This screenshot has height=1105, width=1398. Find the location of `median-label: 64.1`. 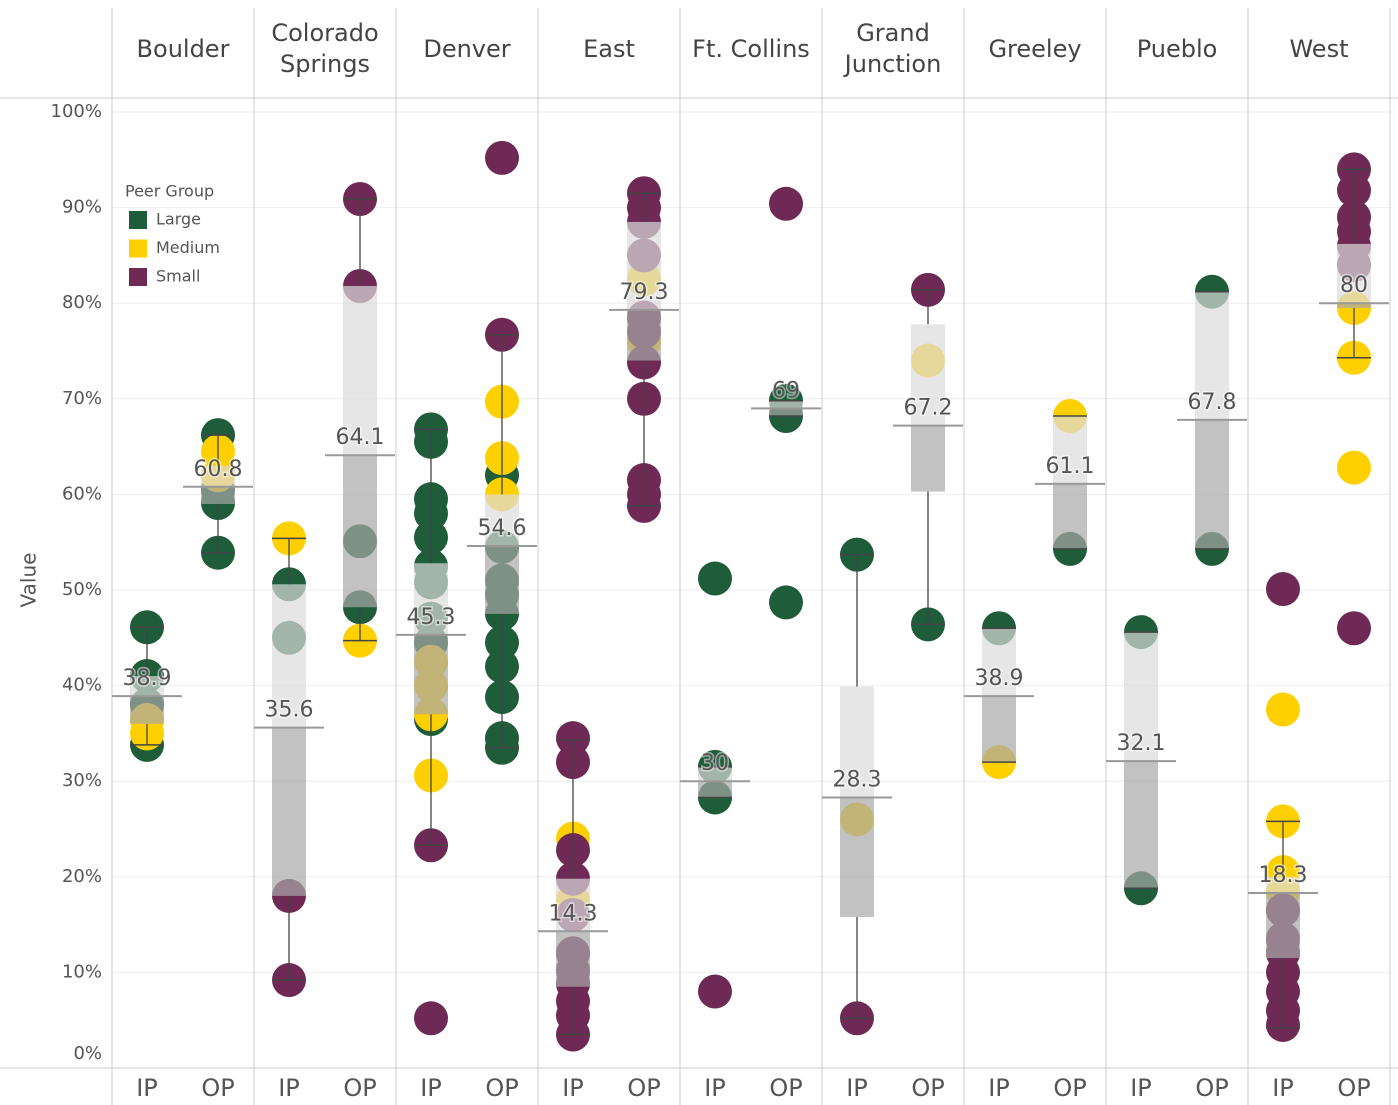

median-label: 64.1 is located at coordinates (360, 437).